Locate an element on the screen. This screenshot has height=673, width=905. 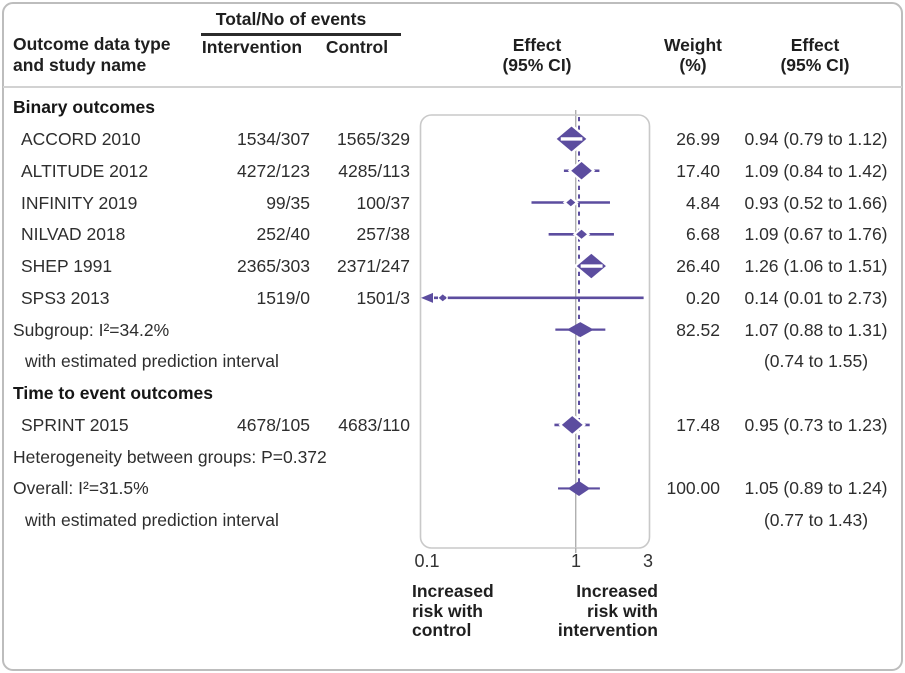
weight-value: 26.40 is located at coordinates (698, 266).